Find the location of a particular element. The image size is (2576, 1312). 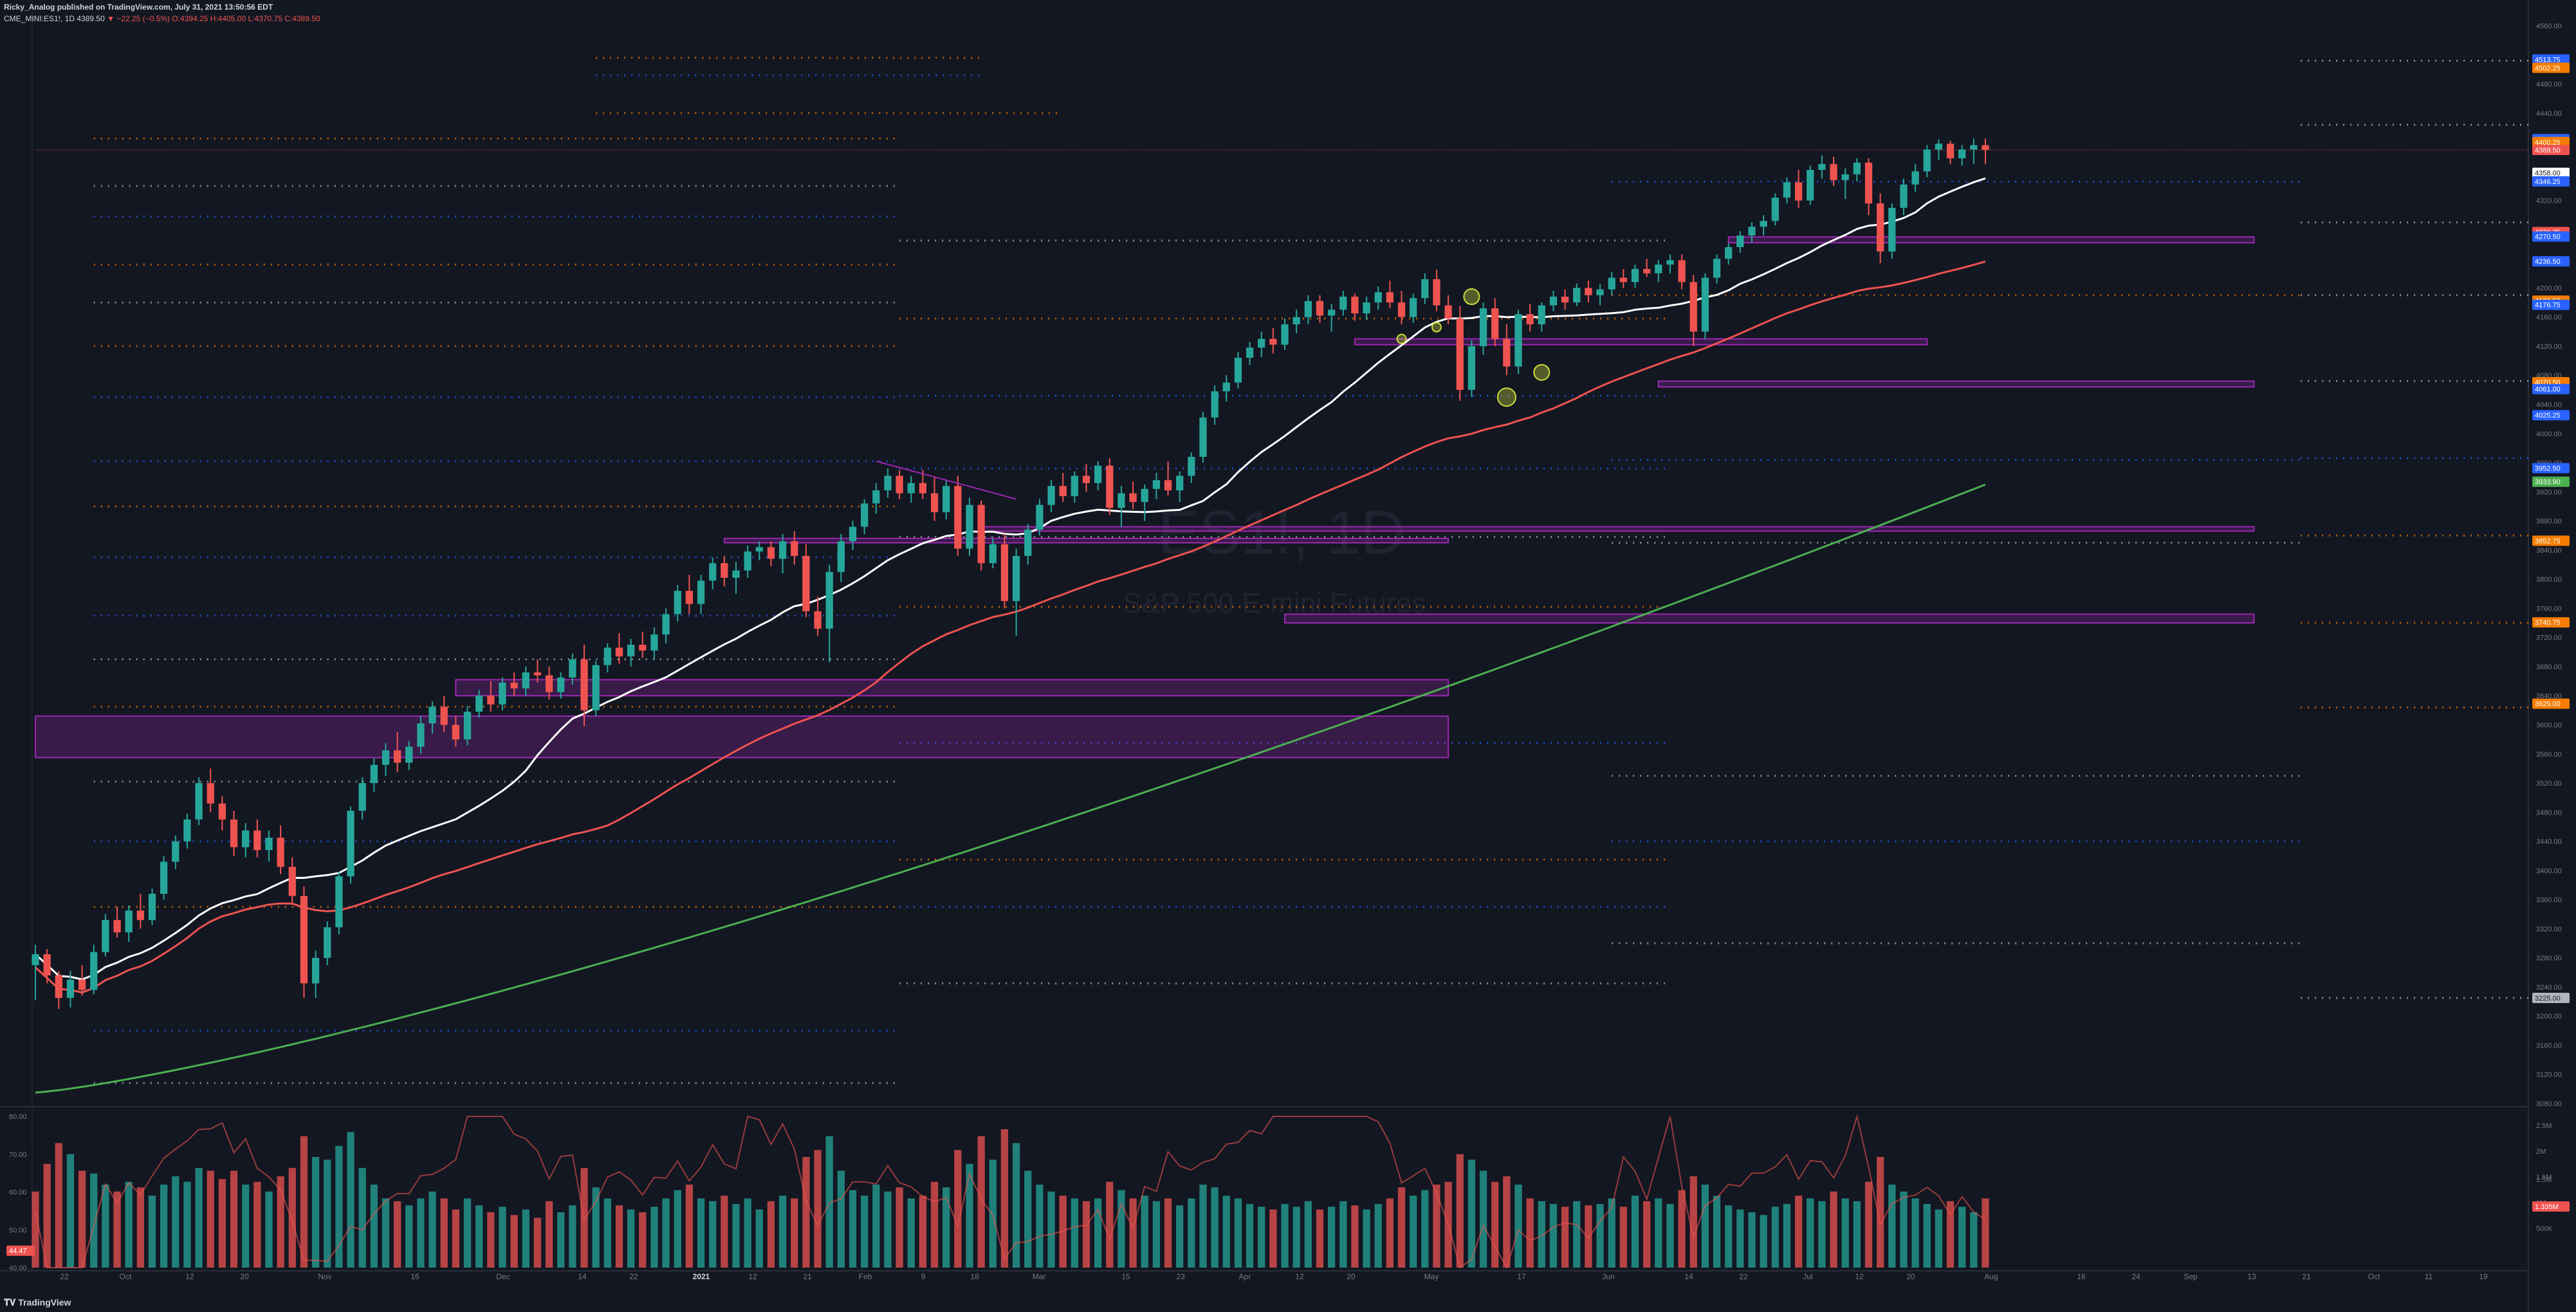

price-tag-label: 4236.50 is located at coordinates (2548, 262).